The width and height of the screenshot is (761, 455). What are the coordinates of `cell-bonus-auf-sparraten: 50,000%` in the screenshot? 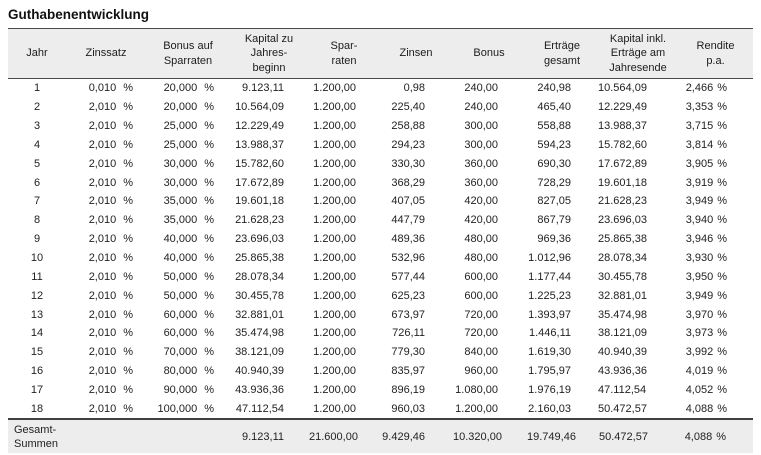 It's located at (188, 276).